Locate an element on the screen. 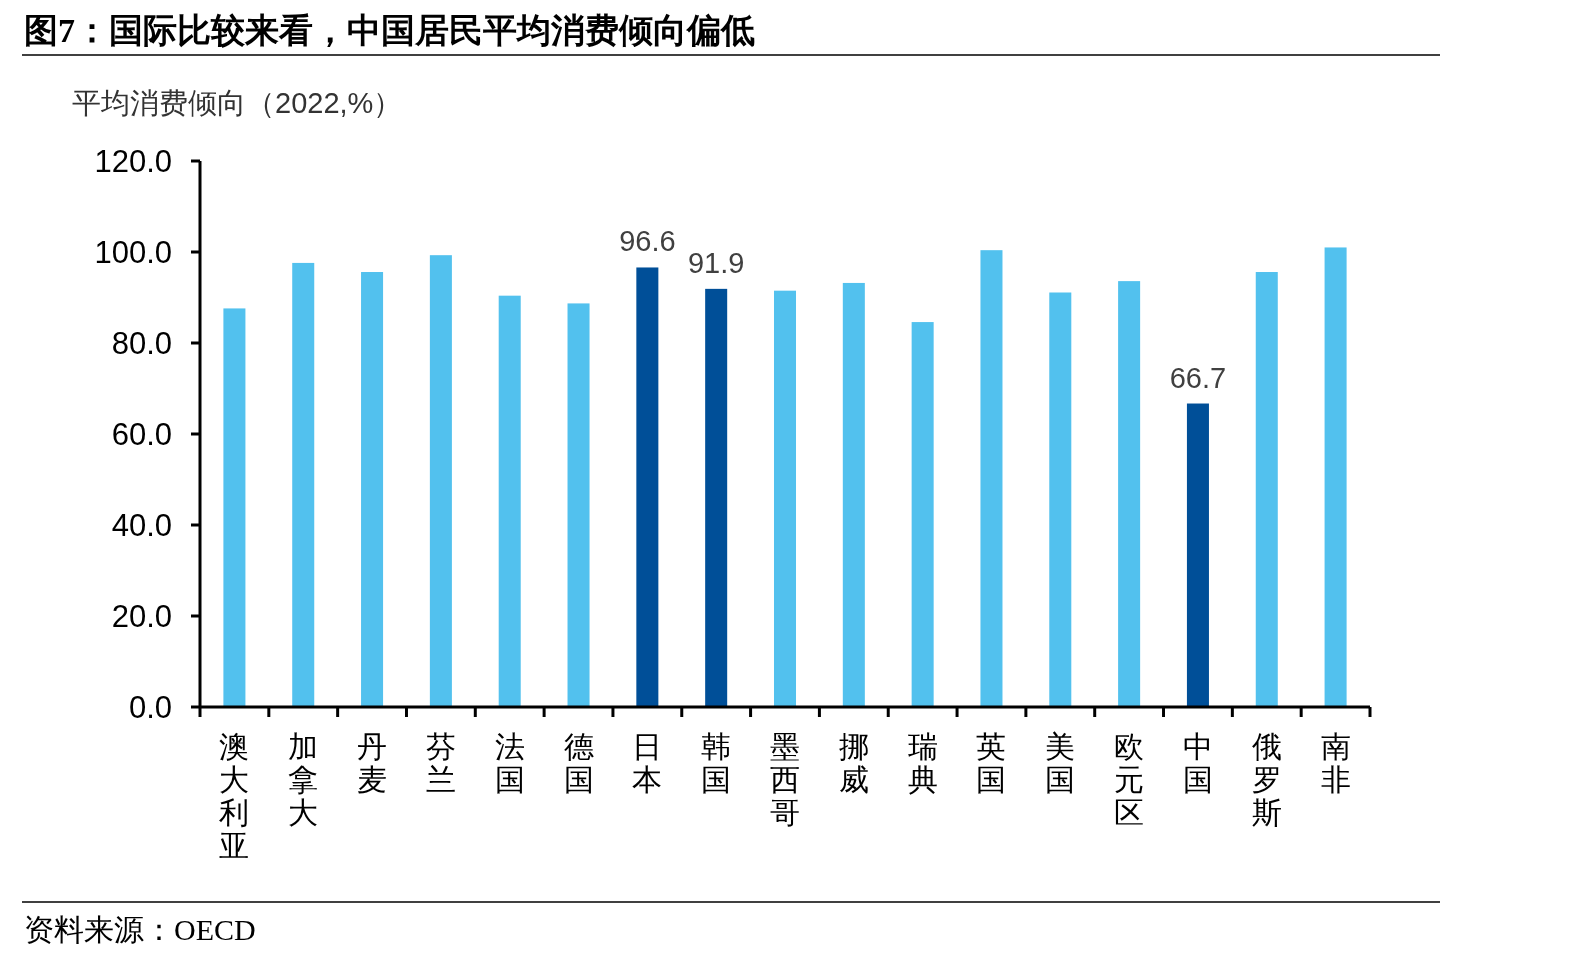 Image resolution: width=1594 pixels, height=959 pixels. y-tick-label: 100.0 is located at coordinates (133, 252).